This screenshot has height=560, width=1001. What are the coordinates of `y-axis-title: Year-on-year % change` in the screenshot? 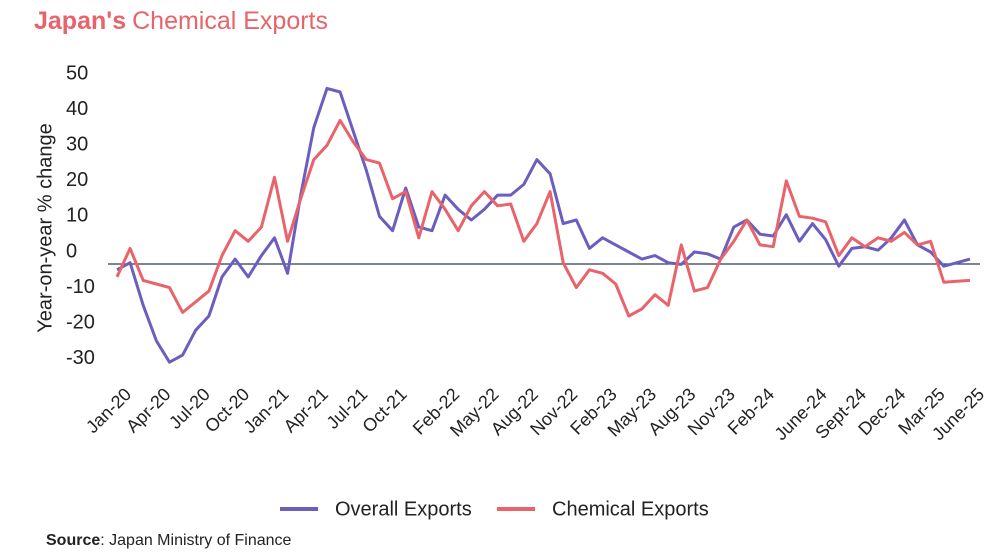 It's located at (45, 227).